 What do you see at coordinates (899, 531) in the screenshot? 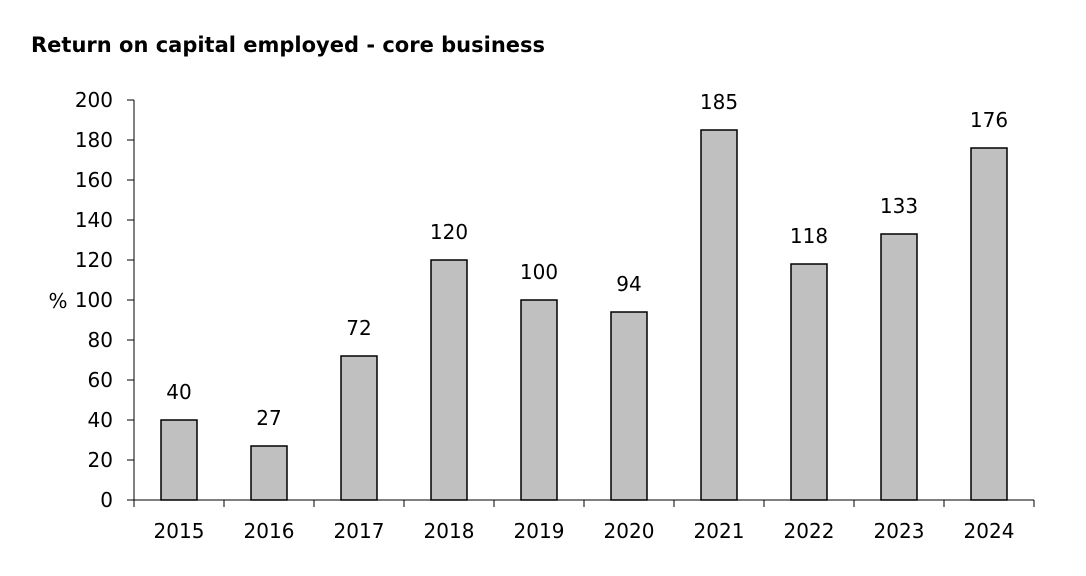
I see `x-tick-label: 2023` at bounding box center [899, 531].